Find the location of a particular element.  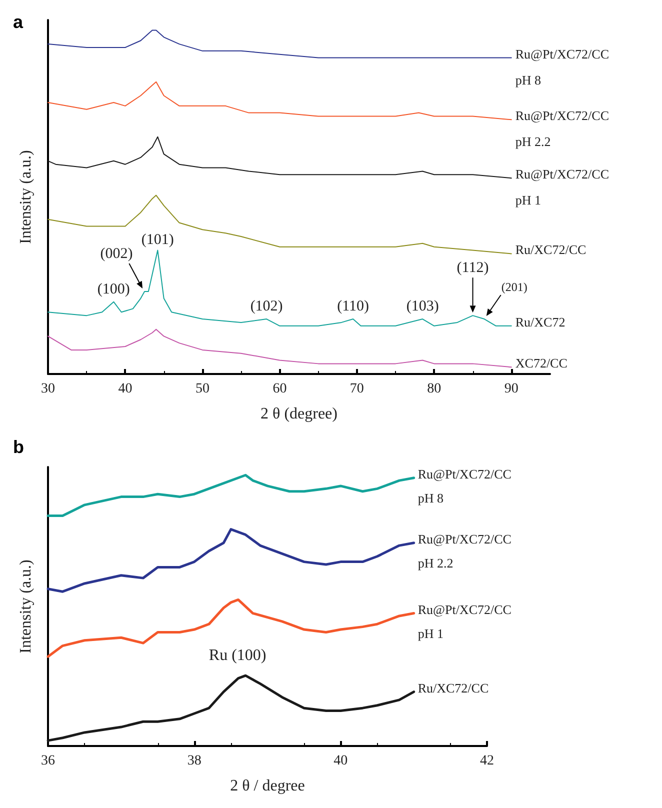

annotation: Ru (100) is located at coordinates (237, 655).